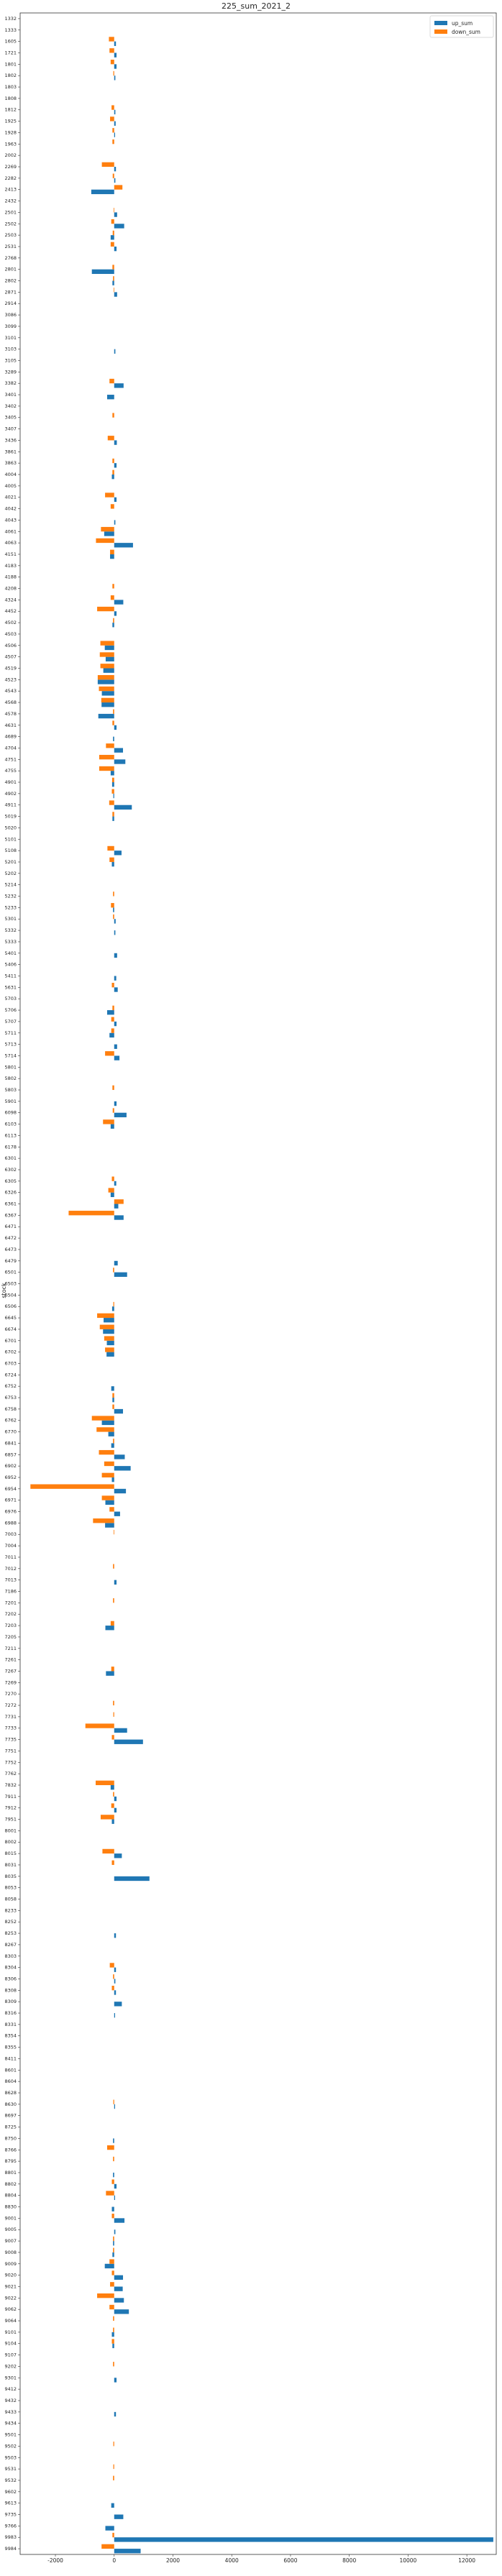 This screenshot has width=502, height=2576. Describe the element at coordinates (10, 907) in the screenshot. I see `y-tick-label: 5233` at that location.